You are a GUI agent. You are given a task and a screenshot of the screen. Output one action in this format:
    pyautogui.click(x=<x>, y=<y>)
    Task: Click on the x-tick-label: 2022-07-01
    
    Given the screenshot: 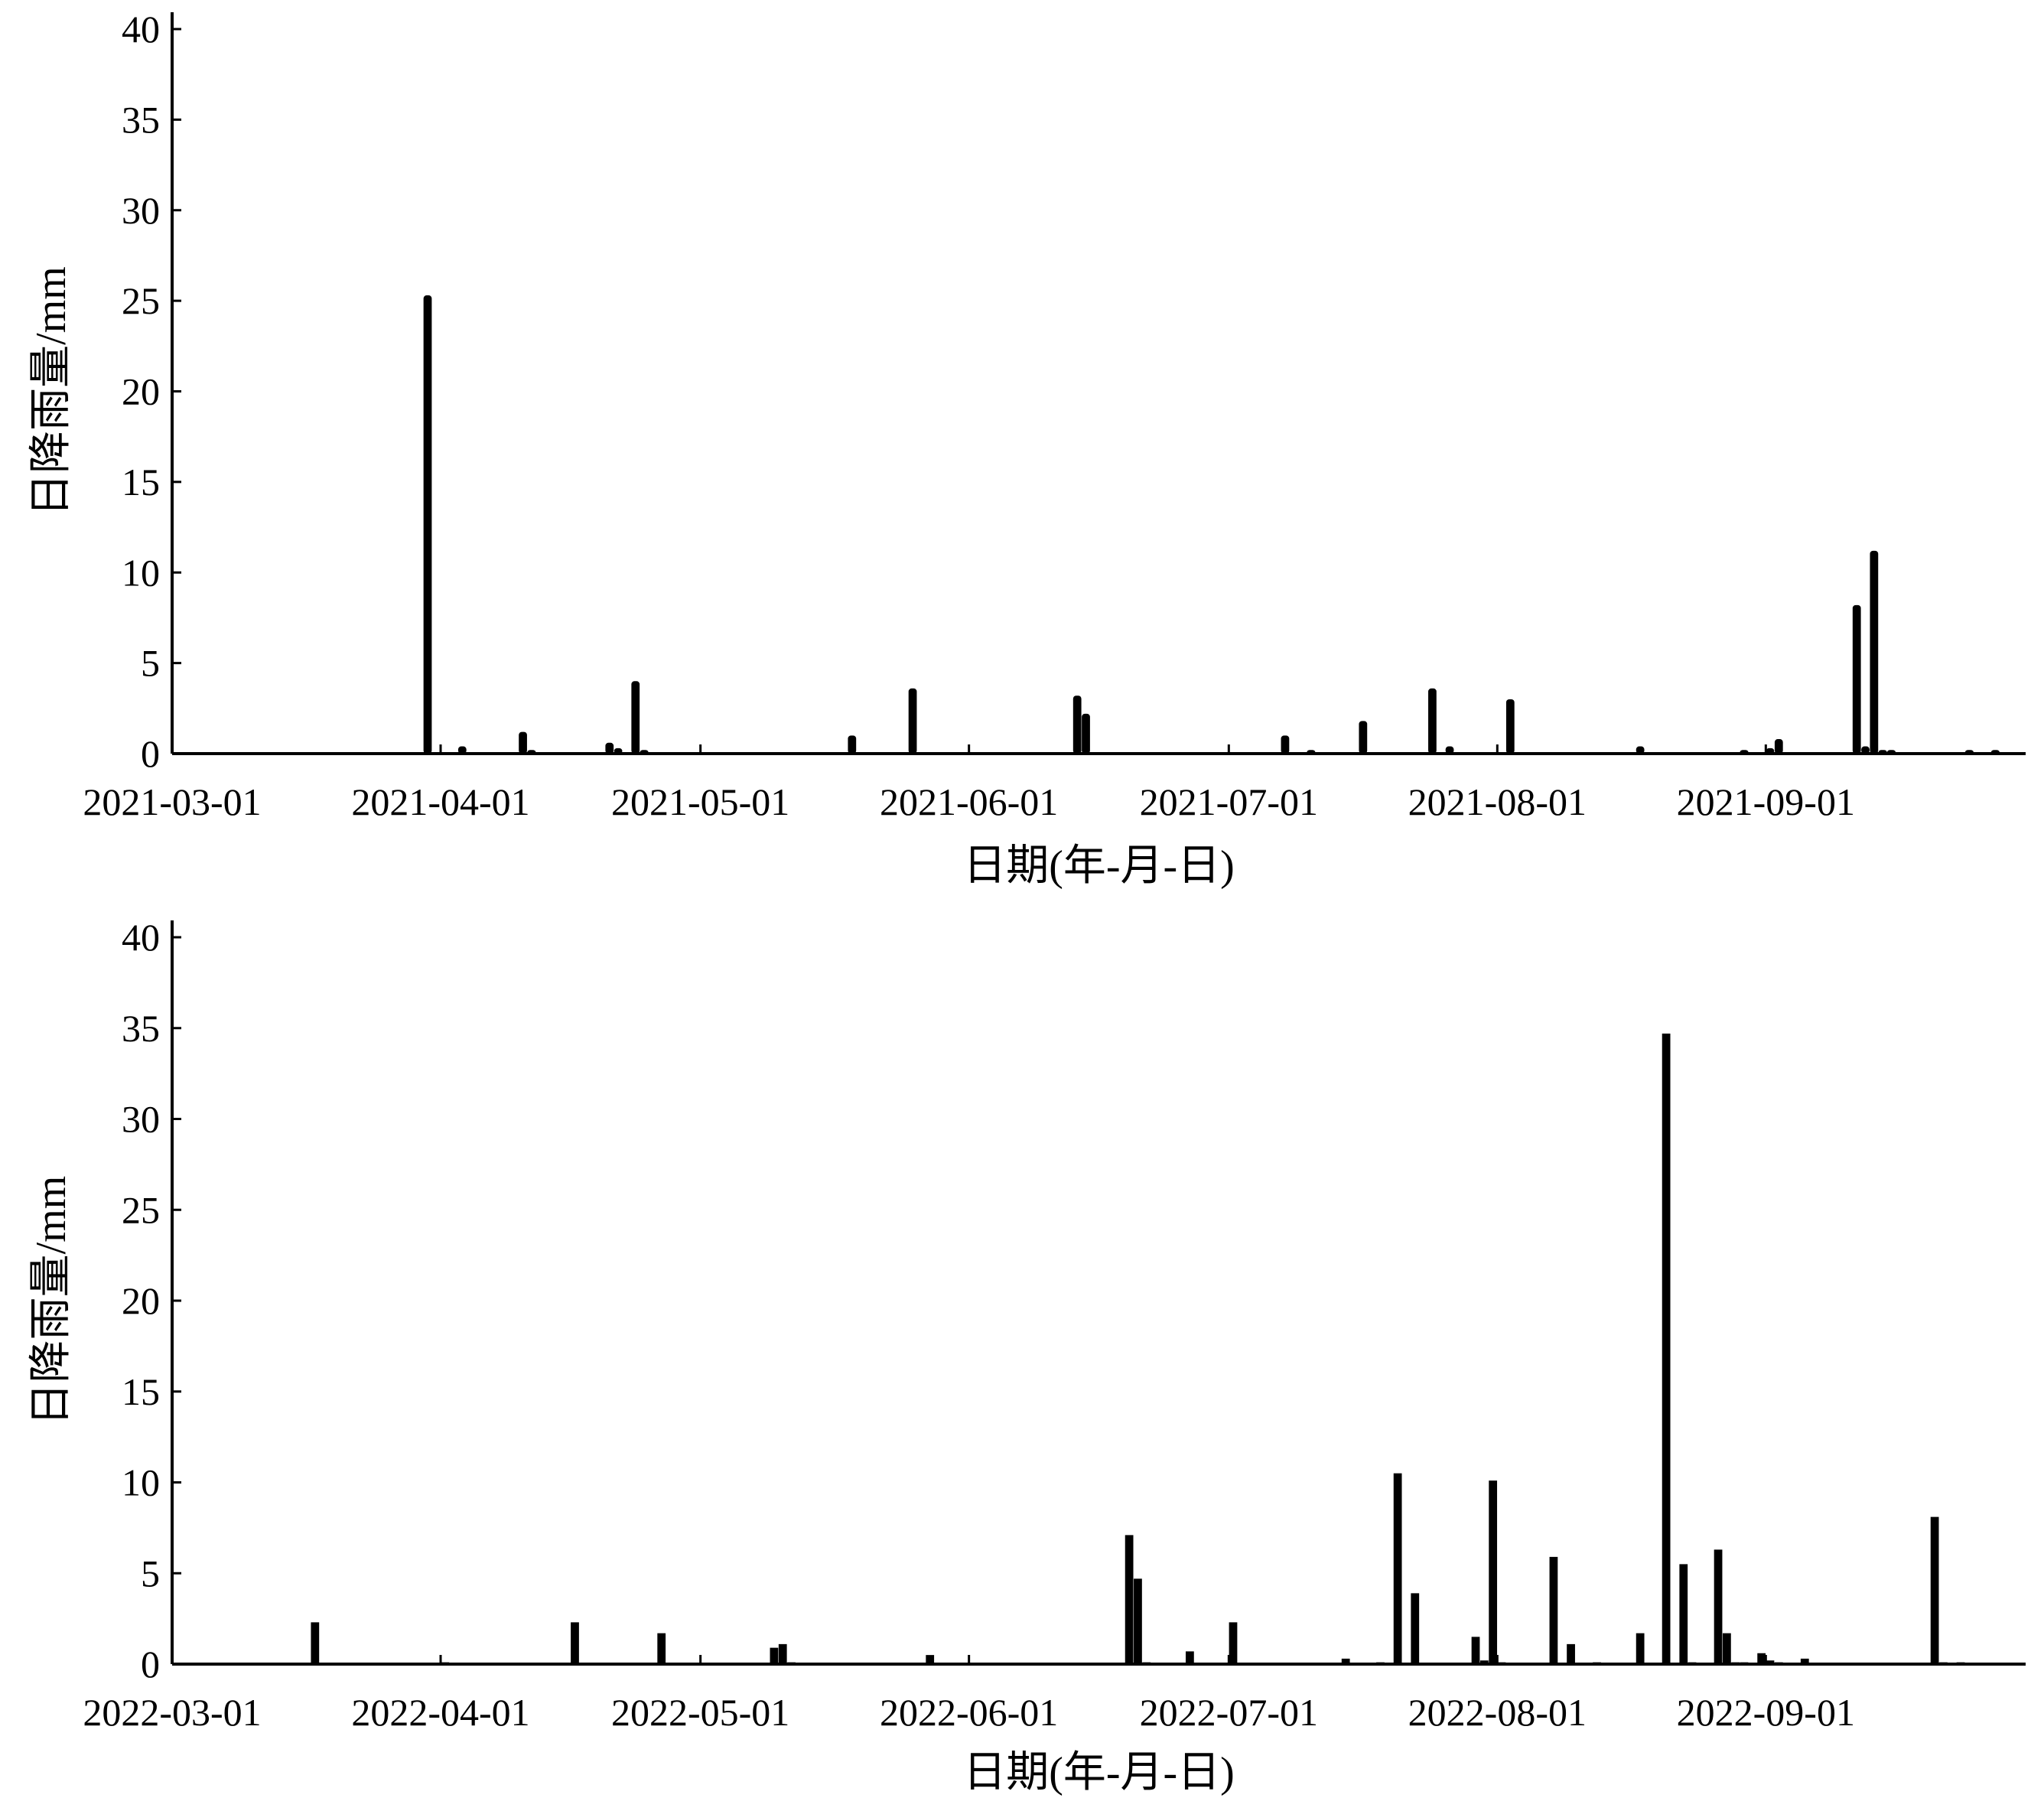 What is the action you would take?
    pyautogui.click(x=1229, y=1713)
    